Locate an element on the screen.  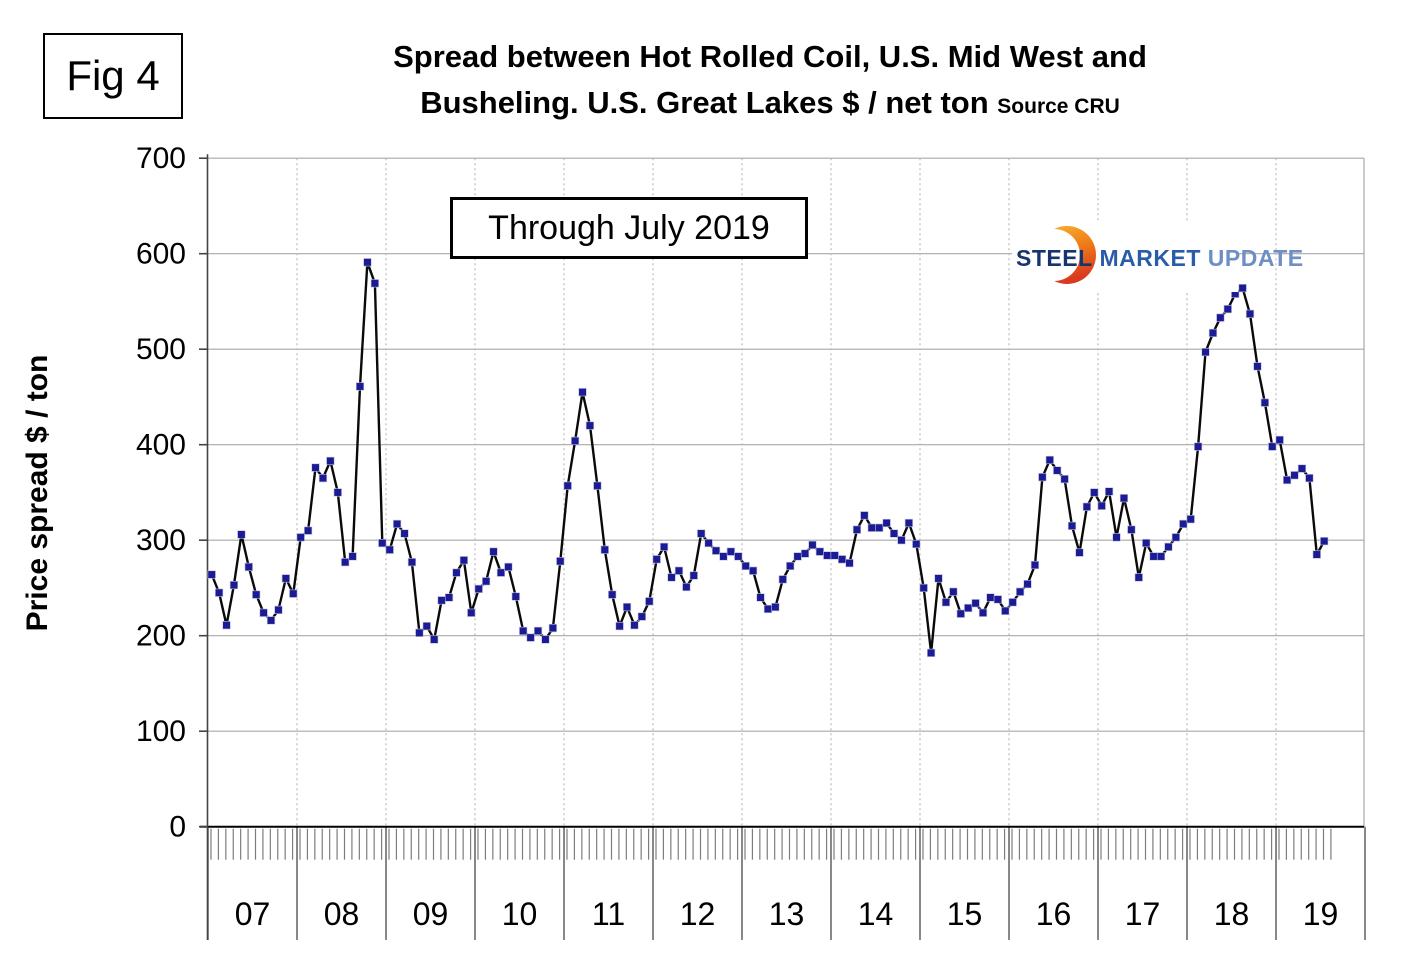
x-year-label: 08 is located at coordinates (342, 914).